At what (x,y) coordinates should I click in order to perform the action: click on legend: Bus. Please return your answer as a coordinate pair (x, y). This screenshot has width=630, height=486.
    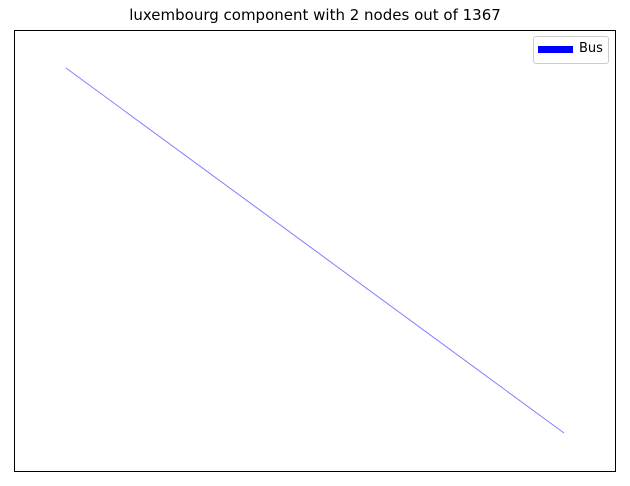
    Looking at the image, I should click on (571, 50).